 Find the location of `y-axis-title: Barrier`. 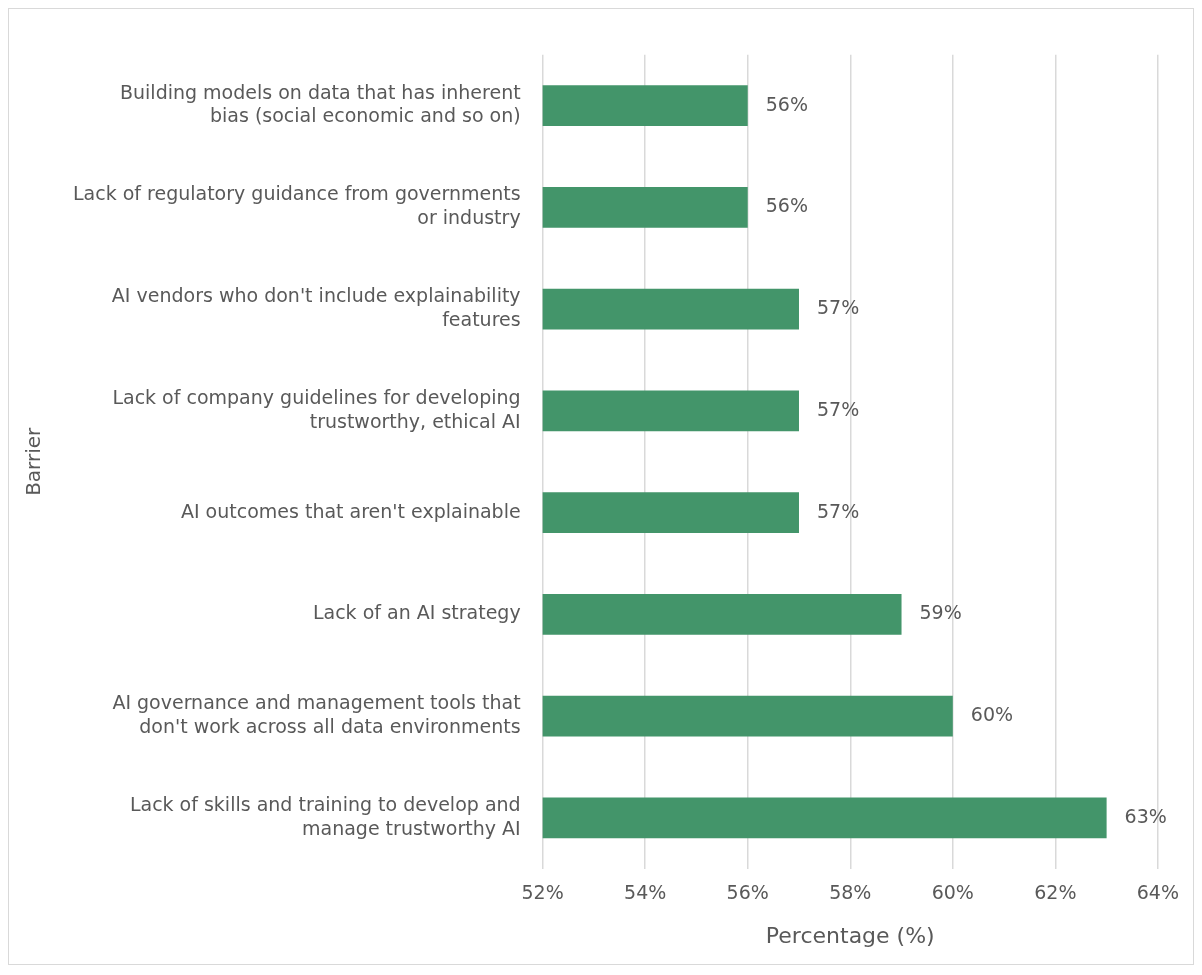

y-axis-title: Barrier is located at coordinates (33, 461).